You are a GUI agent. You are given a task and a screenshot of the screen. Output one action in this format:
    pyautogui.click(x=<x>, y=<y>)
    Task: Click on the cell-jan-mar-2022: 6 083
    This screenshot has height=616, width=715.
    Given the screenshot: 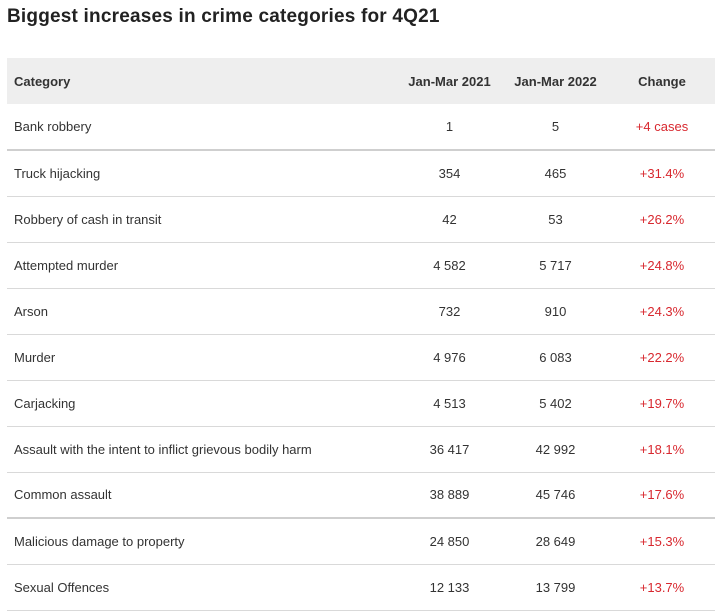 What is the action you would take?
    pyautogui.click(x=555, y=357)
    